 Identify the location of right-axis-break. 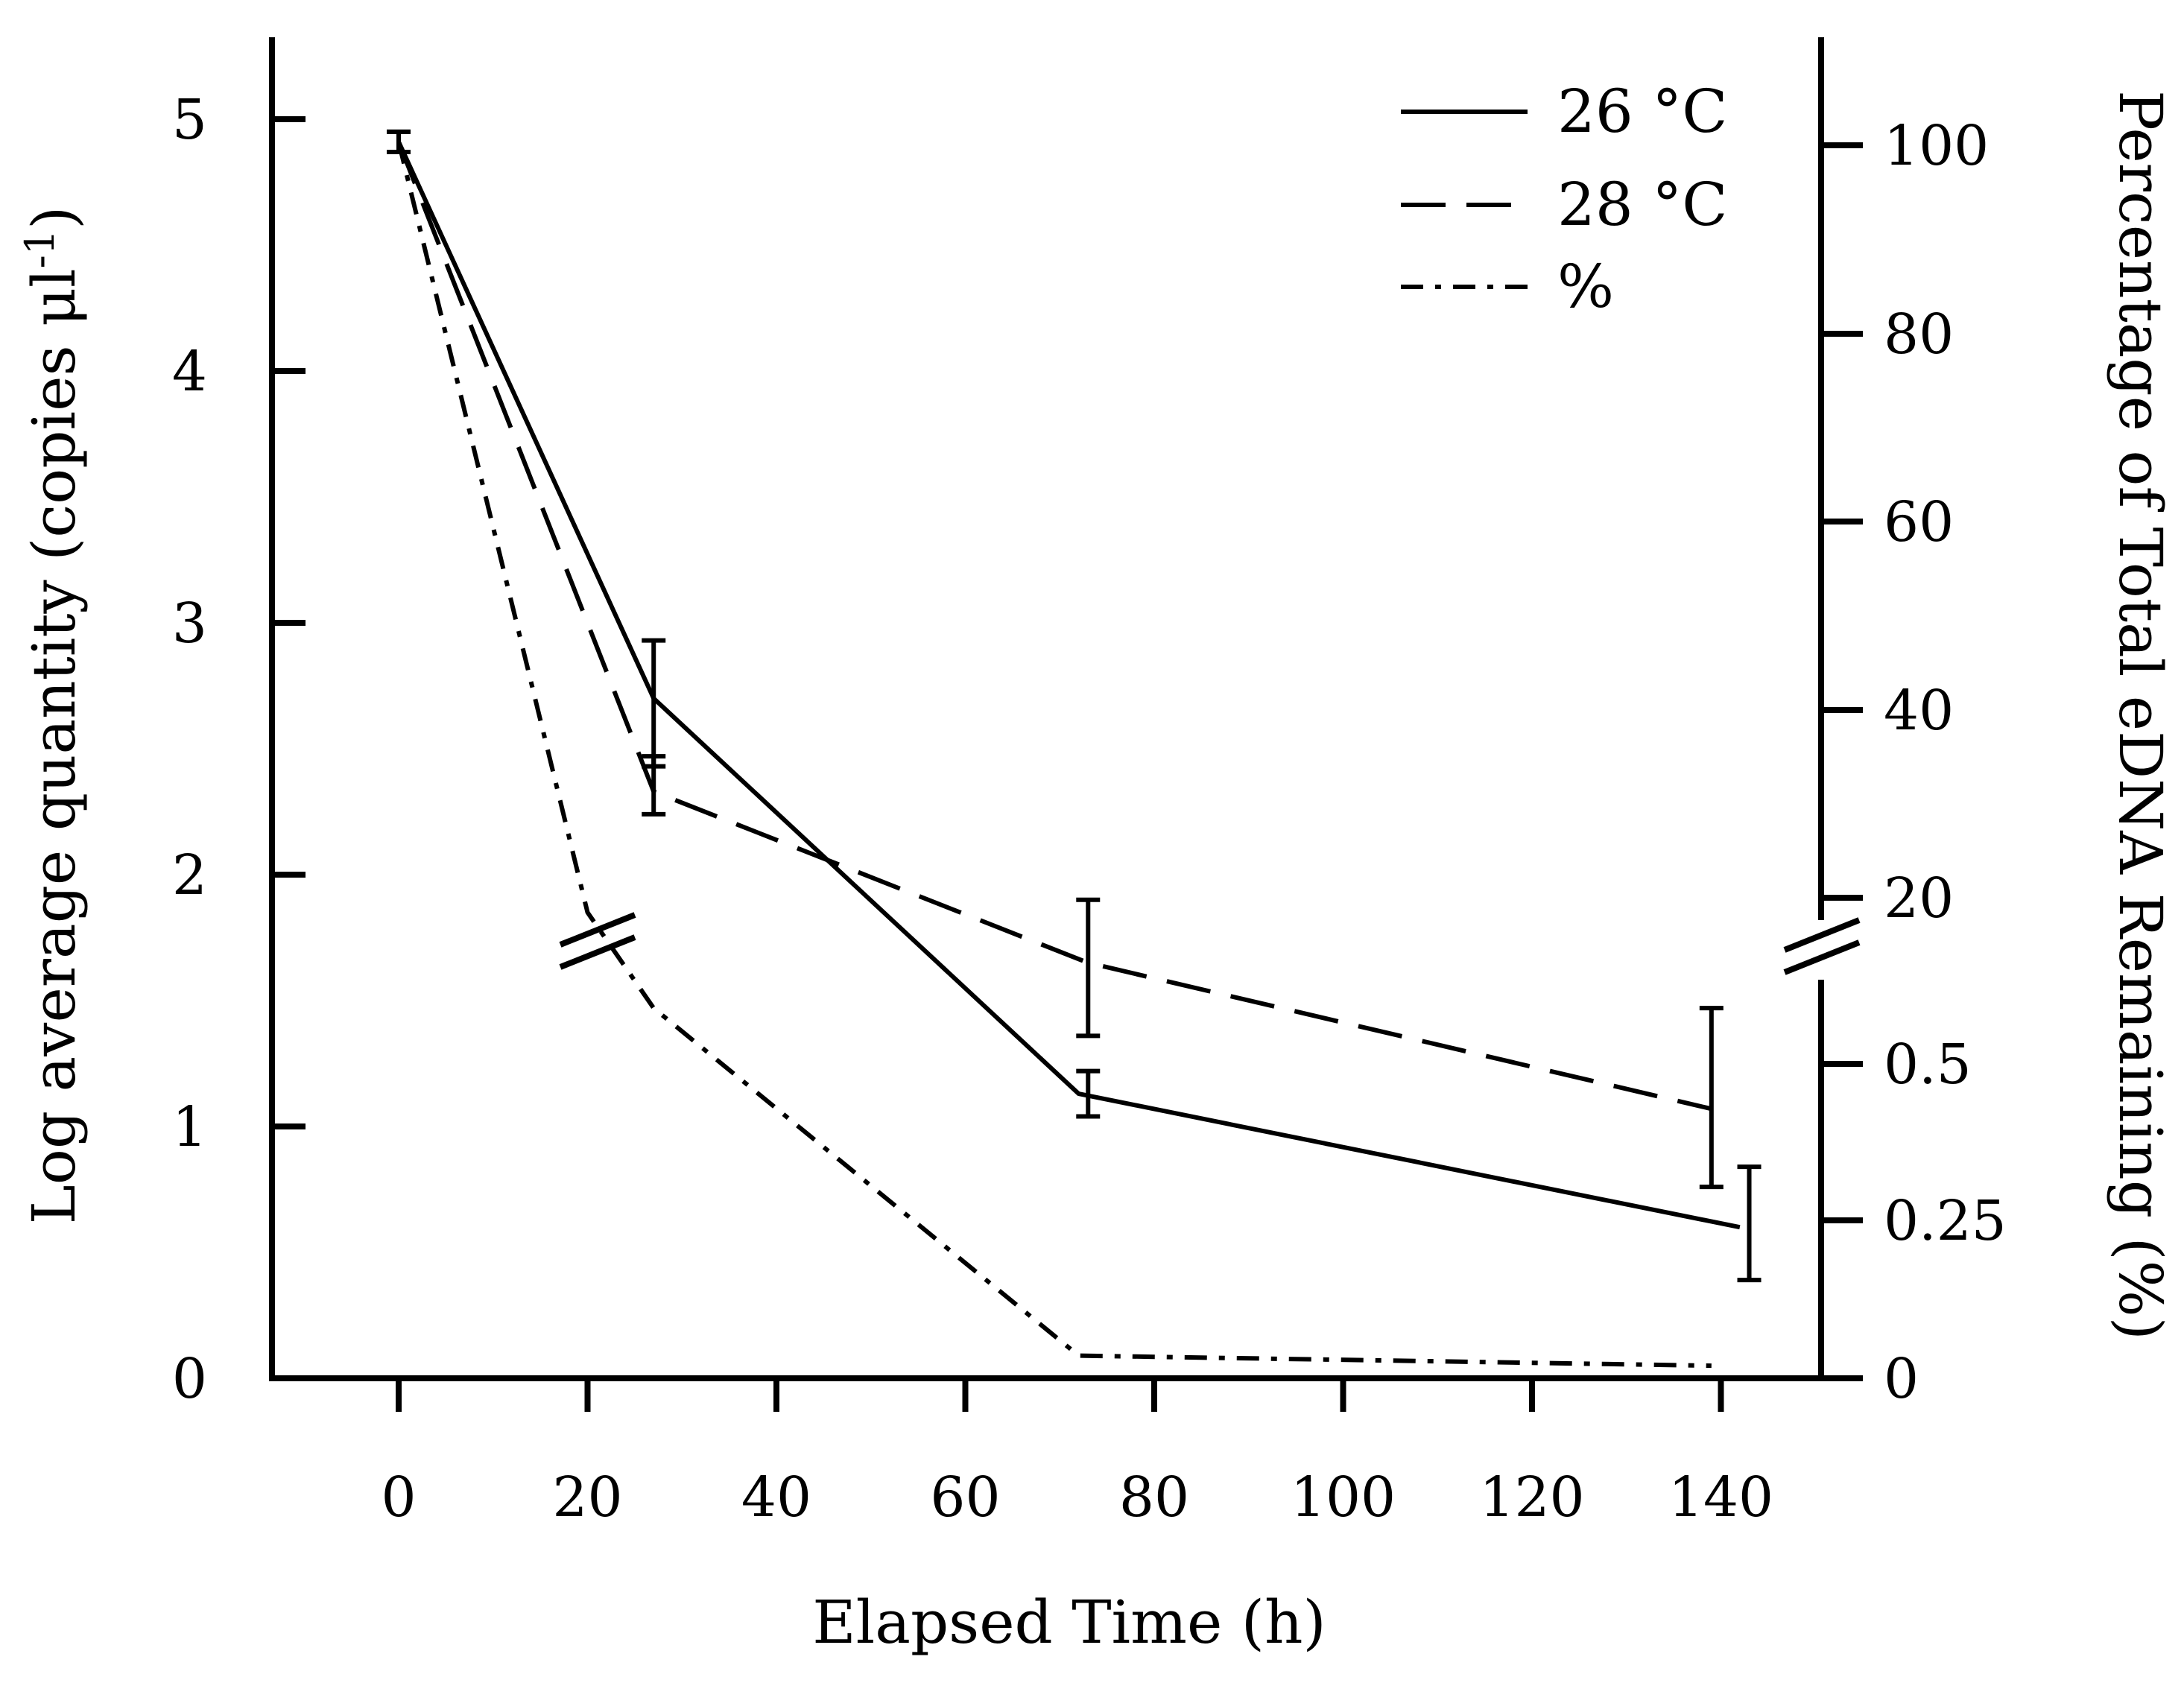
(1822, 946).